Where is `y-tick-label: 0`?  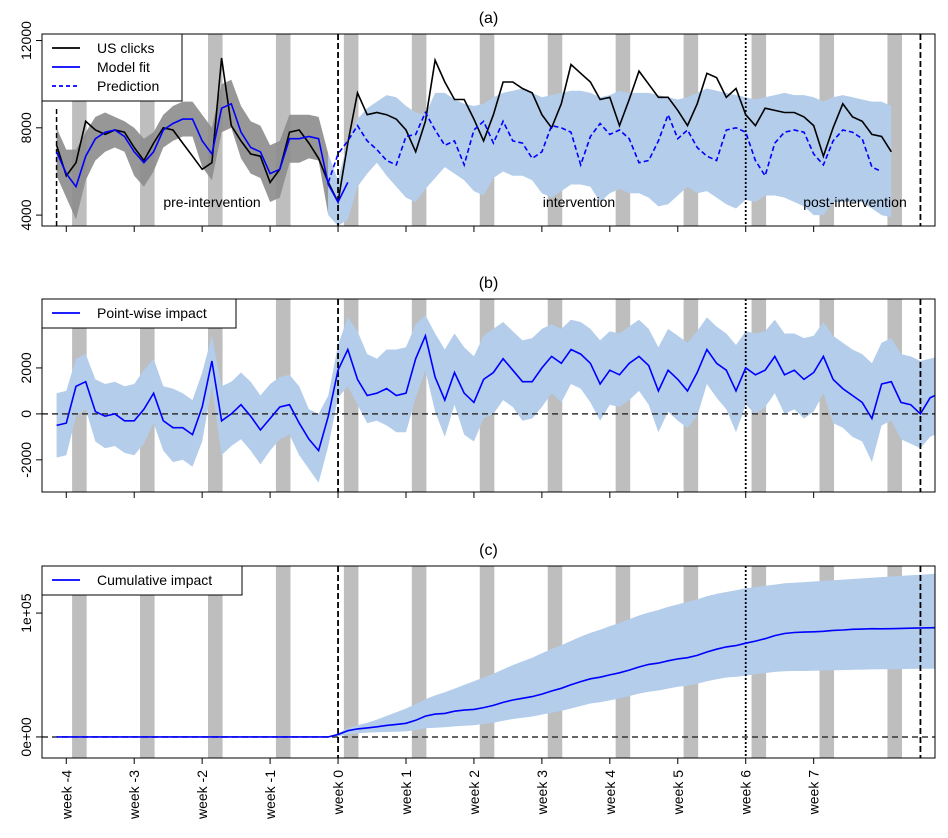 y-tick-label: 0 is located at coordinates (26, 414).